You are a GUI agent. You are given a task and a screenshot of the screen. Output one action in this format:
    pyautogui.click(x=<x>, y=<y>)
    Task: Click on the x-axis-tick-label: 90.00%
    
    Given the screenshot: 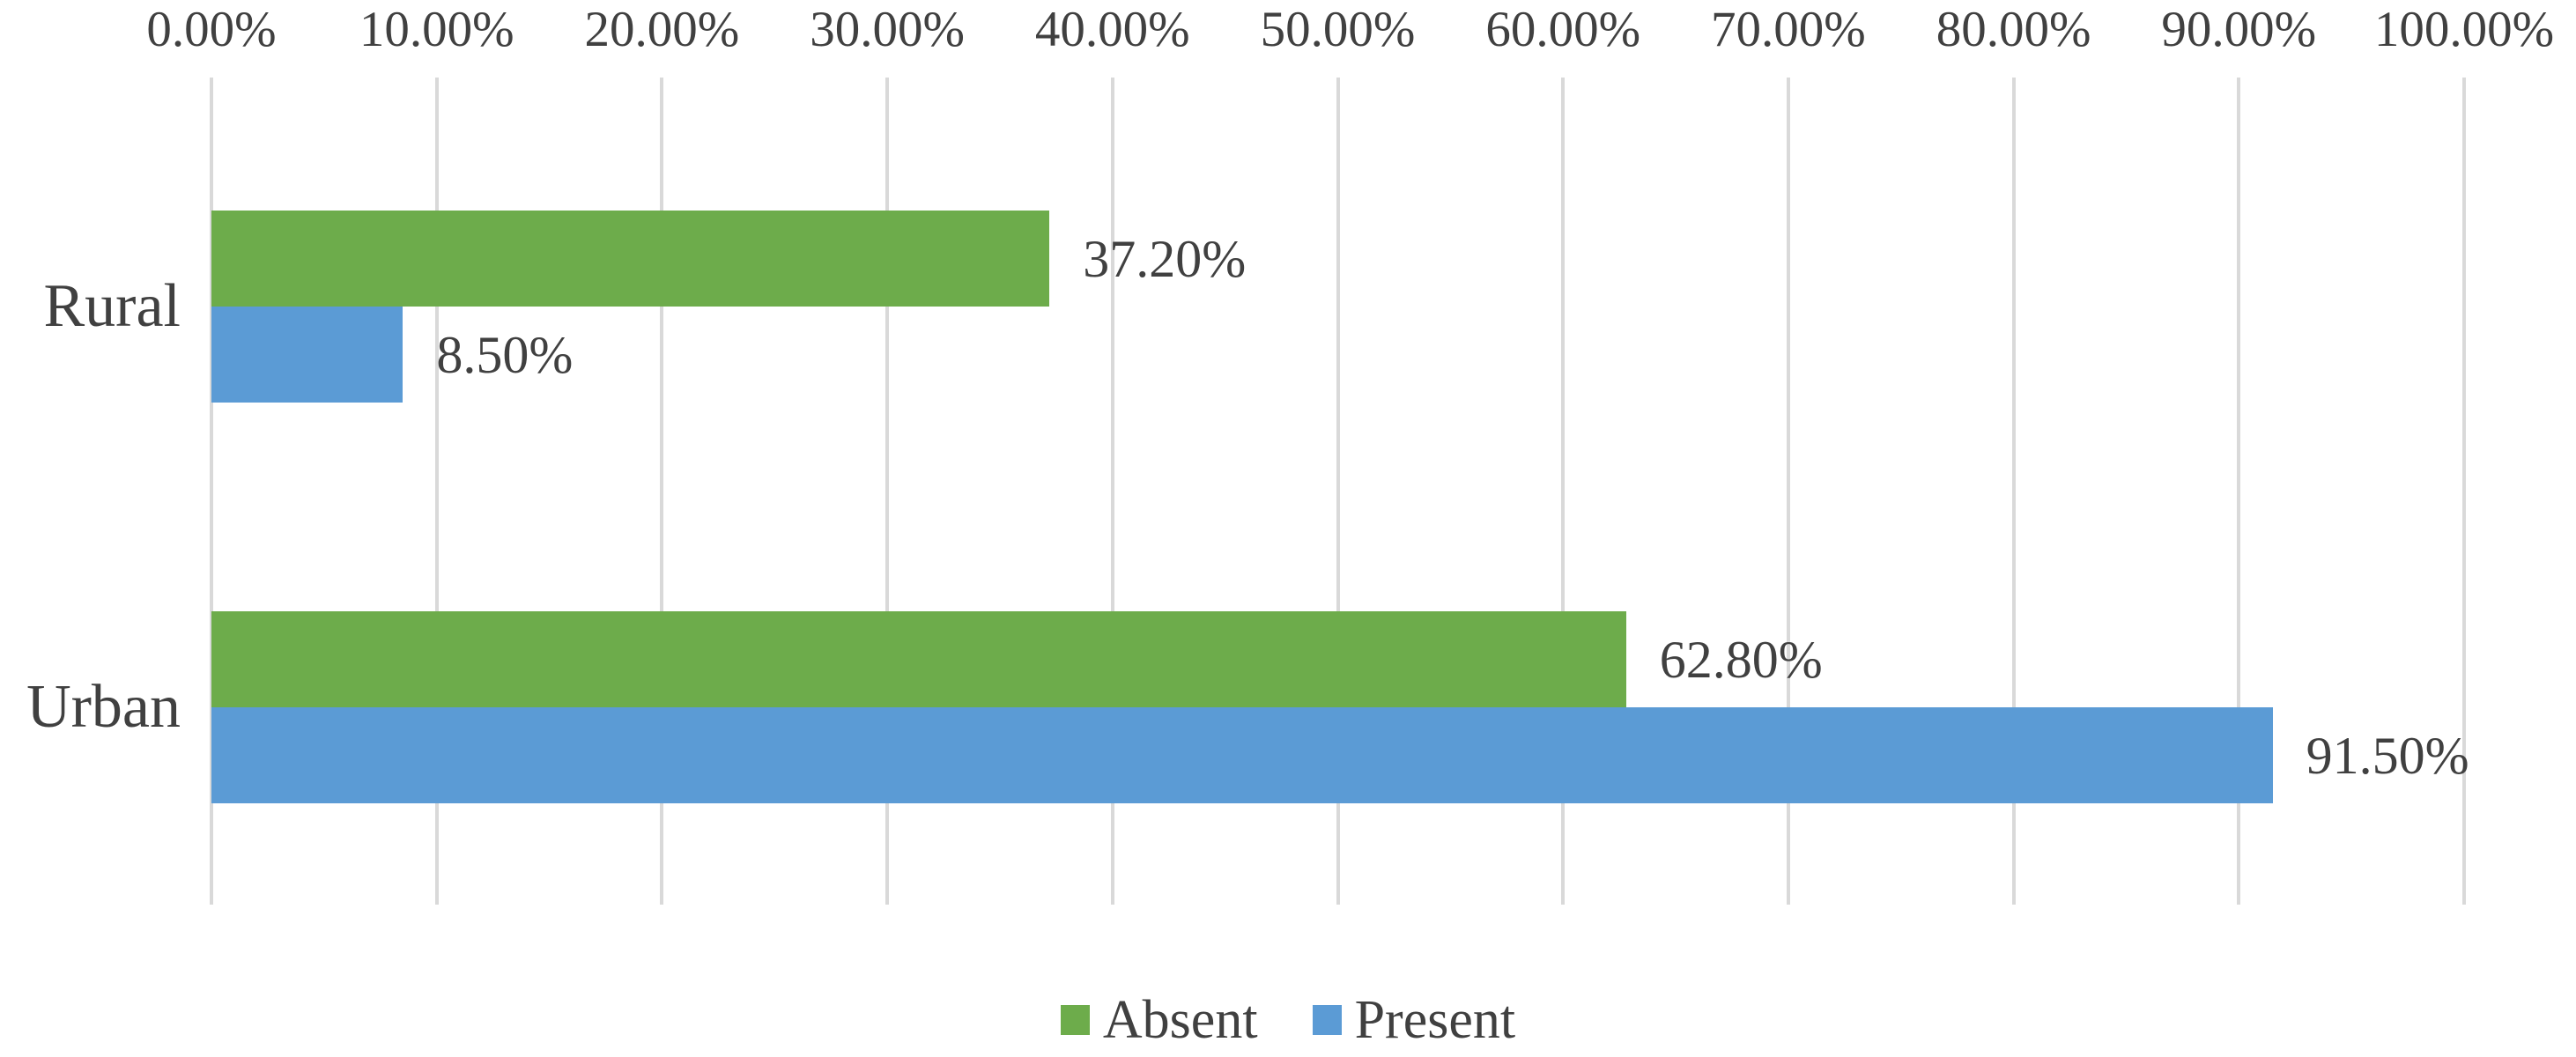 What is the action you would take?
    pyautogui.click(x=2239, y=29)
    